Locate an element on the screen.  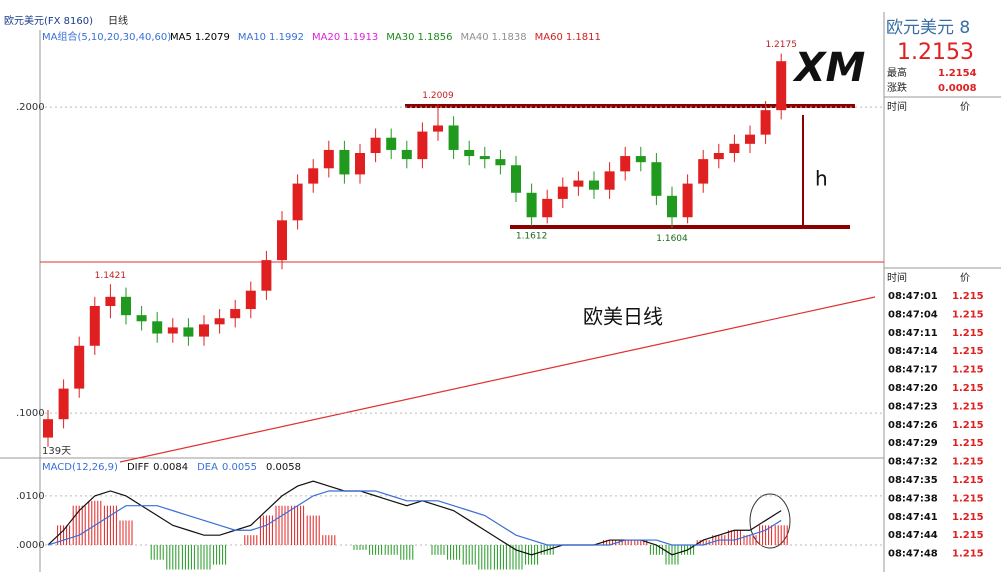
symbol: 欧元美元(FX 8160) is located at coordinates (48, 20).